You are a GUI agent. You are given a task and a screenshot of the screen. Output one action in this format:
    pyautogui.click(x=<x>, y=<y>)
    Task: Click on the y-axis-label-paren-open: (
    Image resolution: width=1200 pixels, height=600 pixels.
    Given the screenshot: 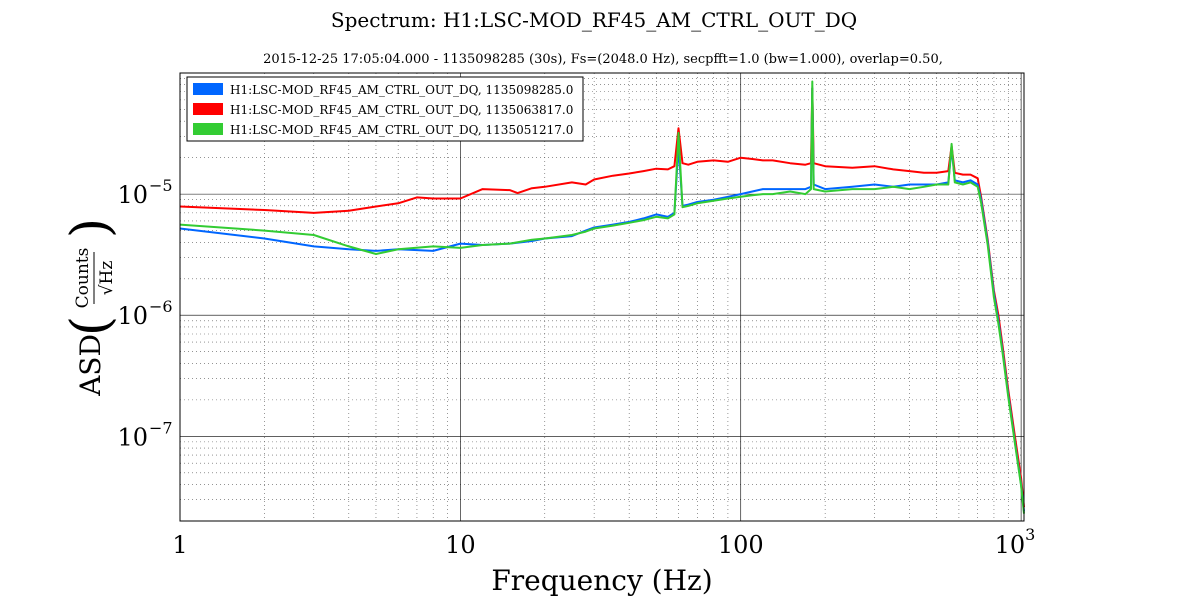 What is the action you would take?
    pyautogui.click(x=91, y=326)
    